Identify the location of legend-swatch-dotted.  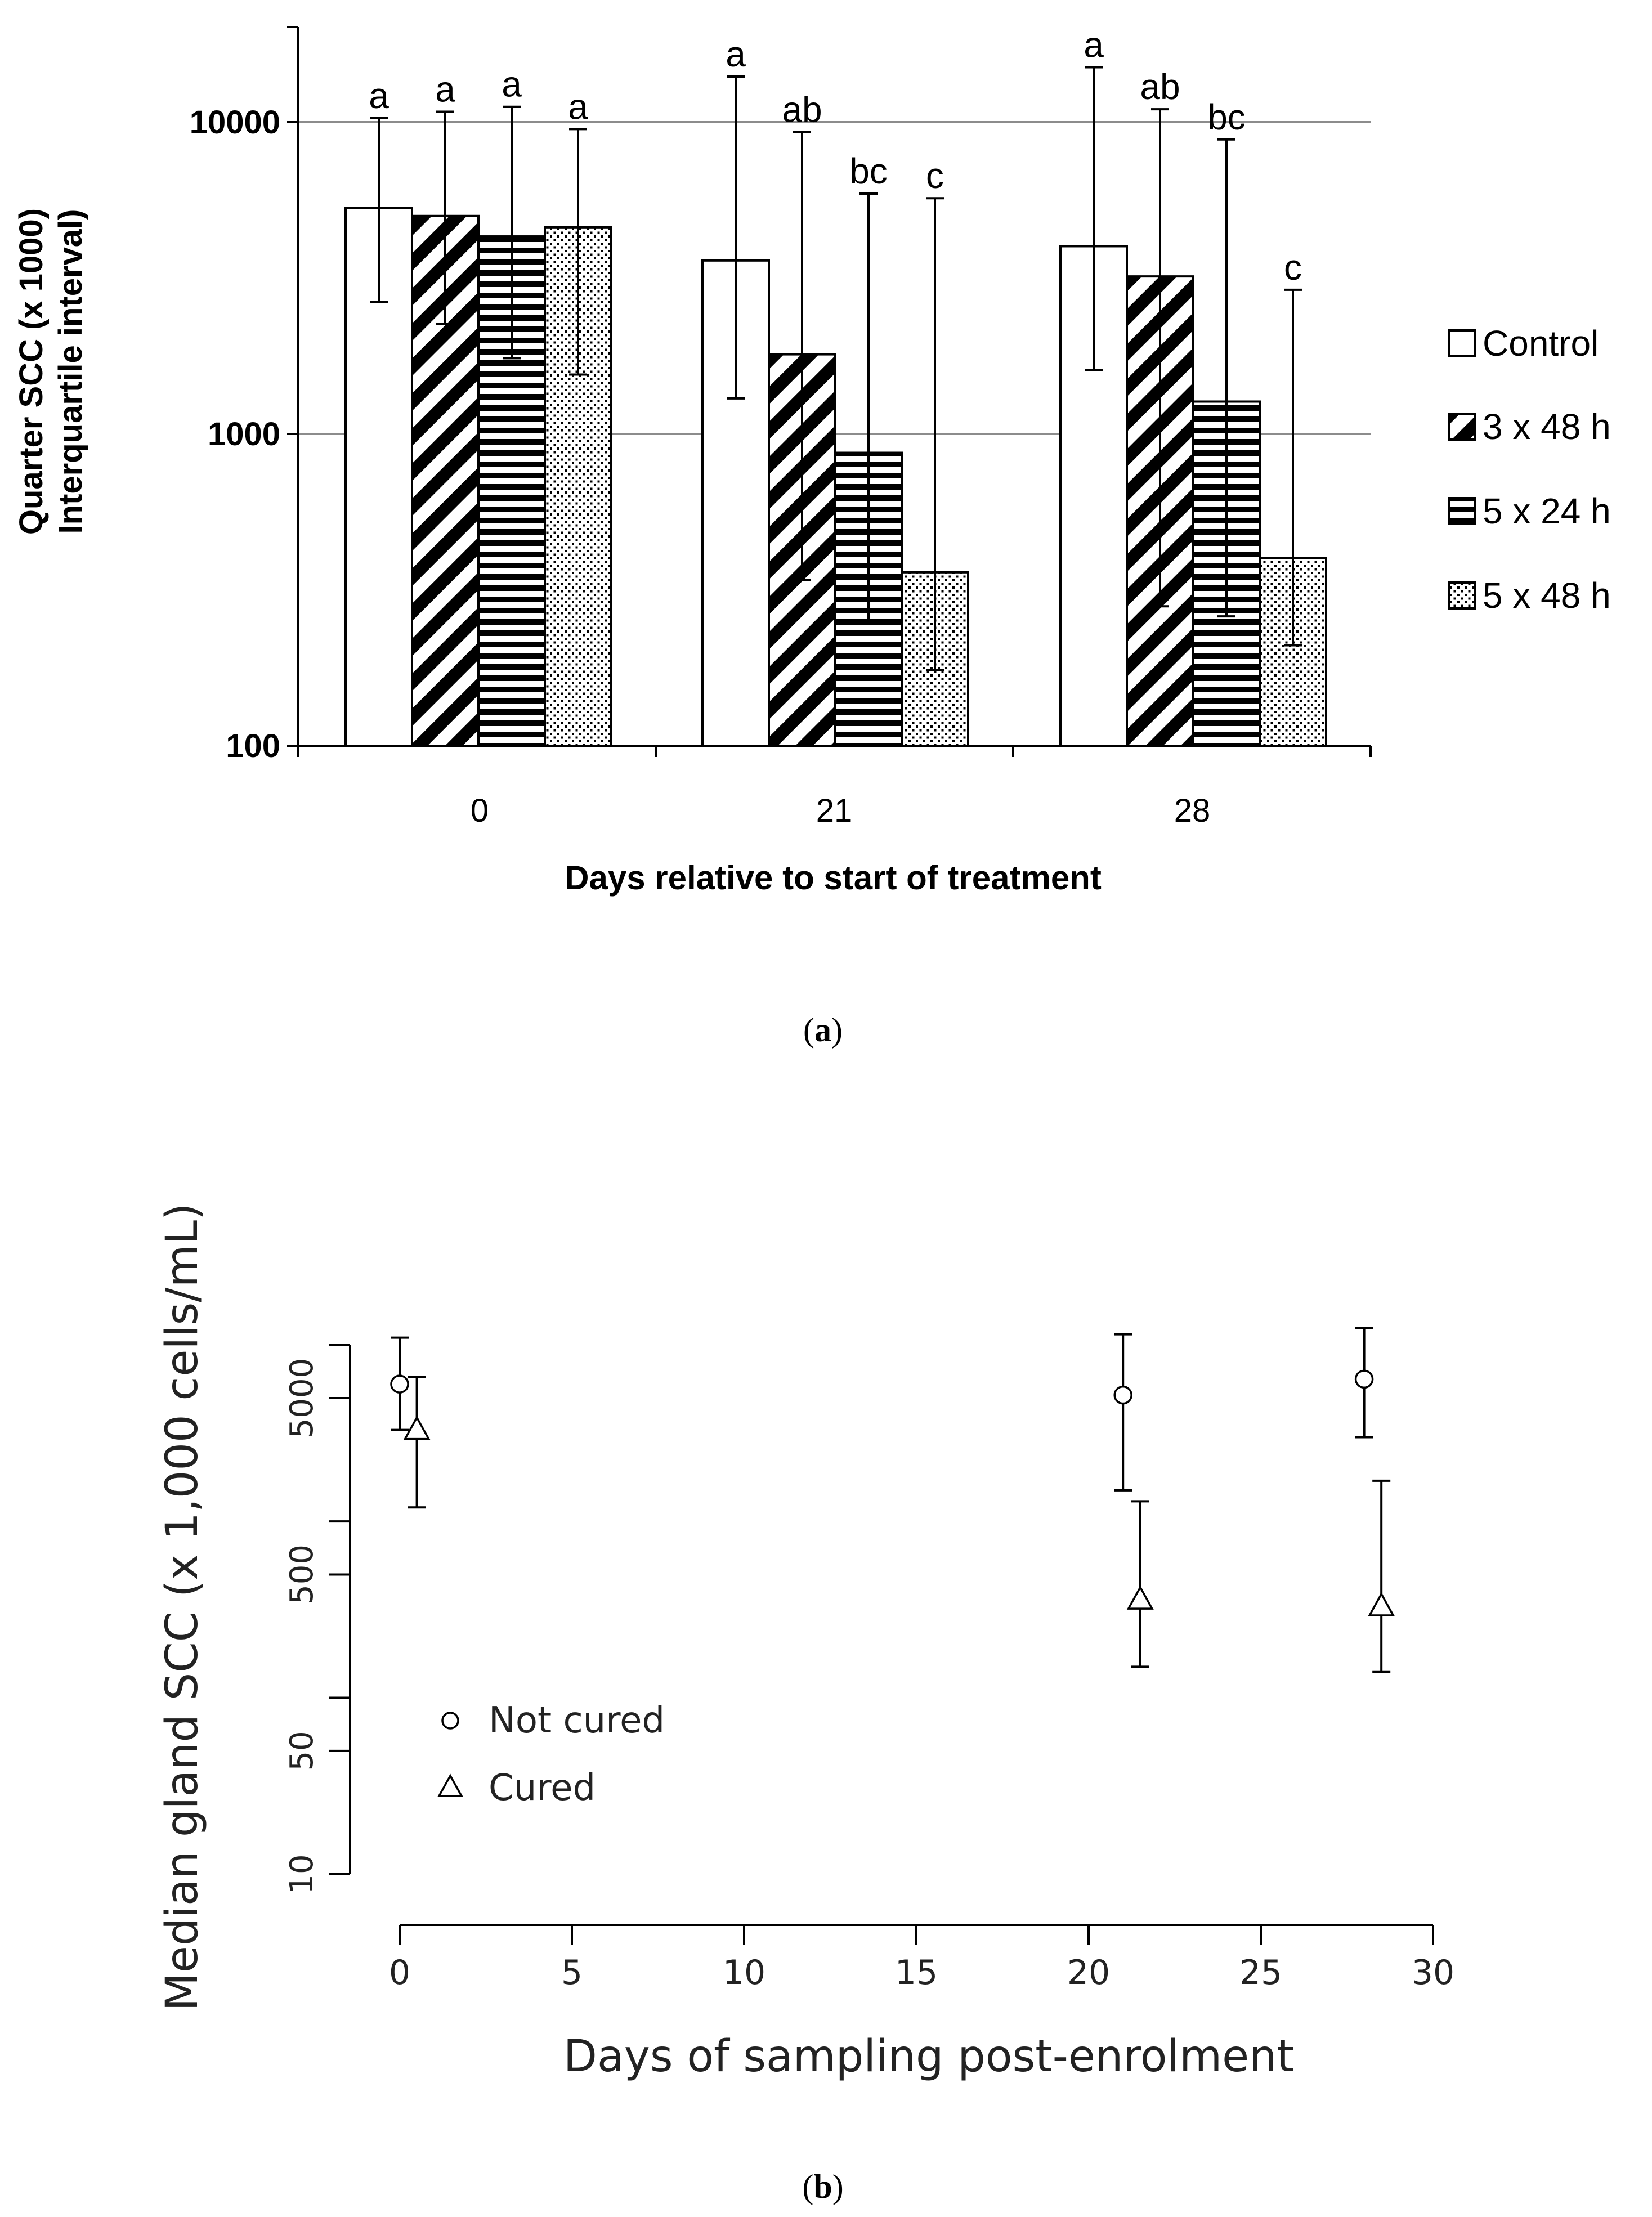
(1462, 595).